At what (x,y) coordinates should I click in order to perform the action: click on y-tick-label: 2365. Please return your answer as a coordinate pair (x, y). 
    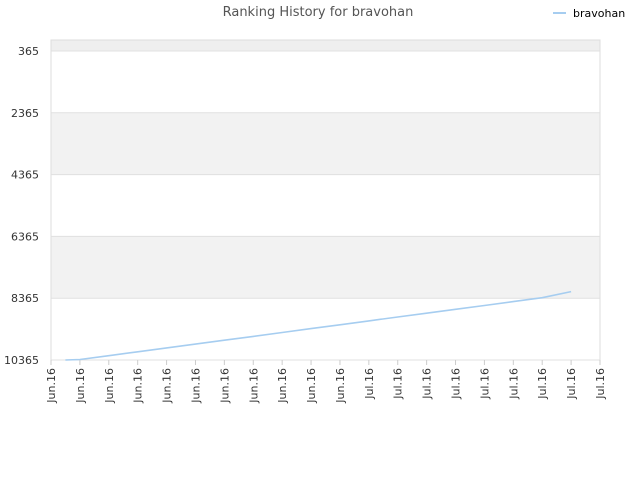
    Looking at the image, I should click on (25, 113).